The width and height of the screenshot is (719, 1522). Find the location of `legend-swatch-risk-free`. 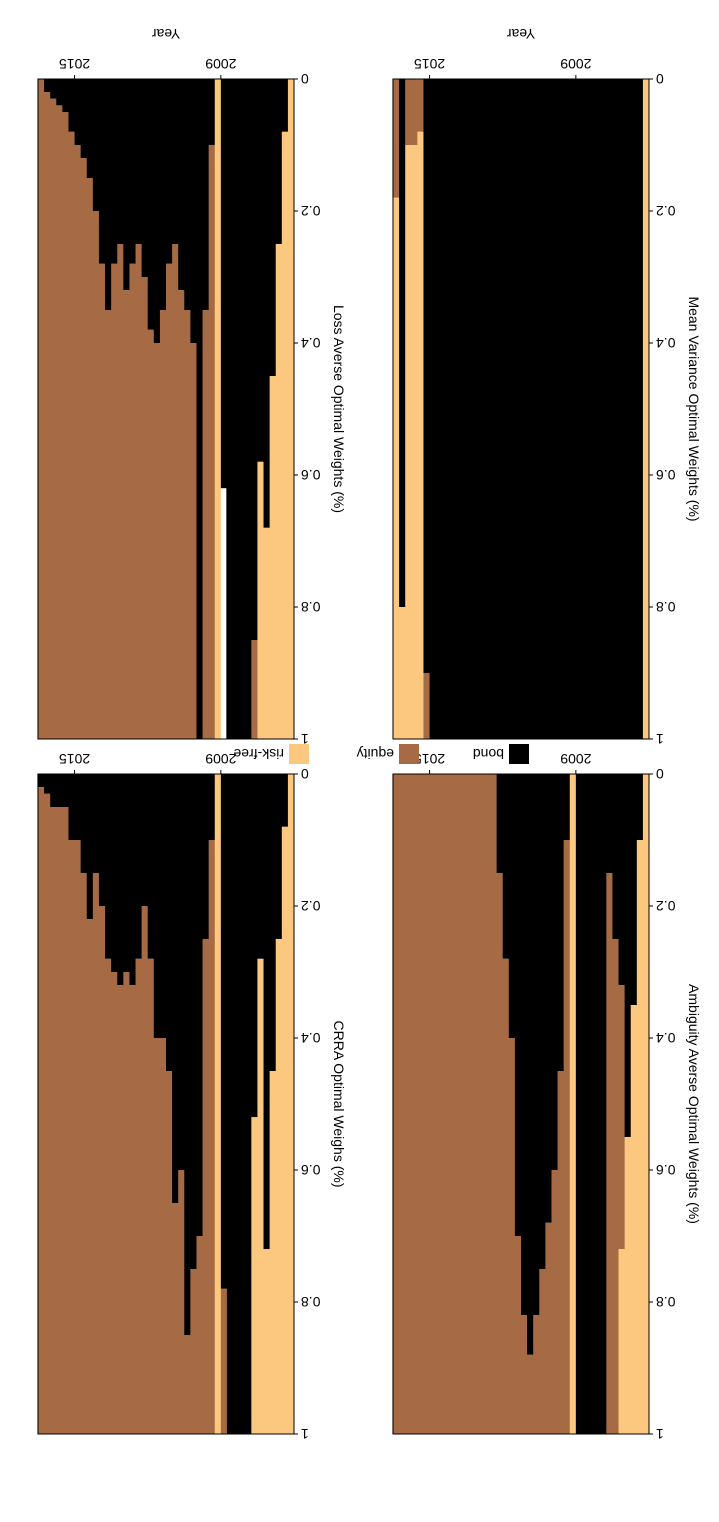

legend-swatch-risk-free is located at coordinates (299, 754).